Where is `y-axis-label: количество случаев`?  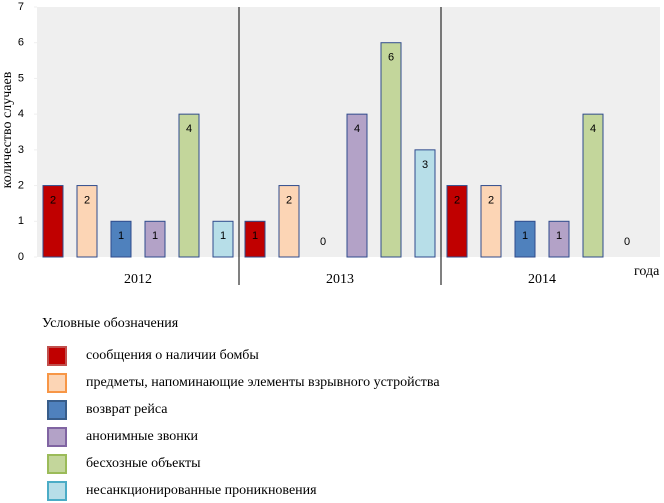 y-axis-label: количество случаев is located at coordinates (7, 129).